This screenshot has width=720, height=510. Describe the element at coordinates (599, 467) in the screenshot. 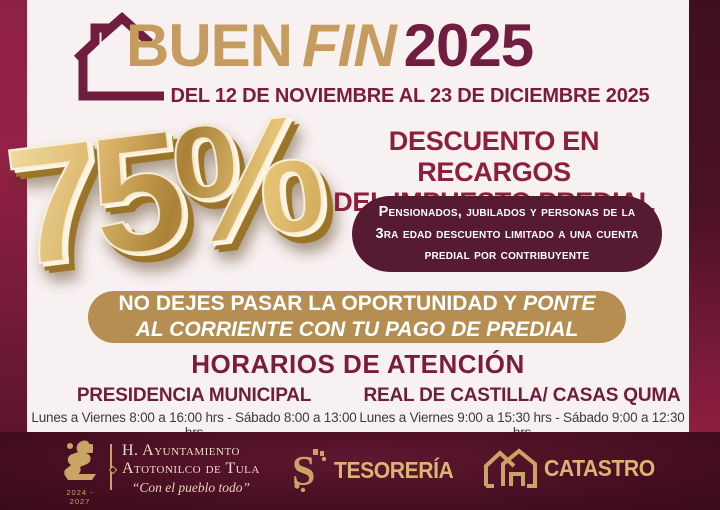

I see `catastro-label: CATASTRO` at that location.